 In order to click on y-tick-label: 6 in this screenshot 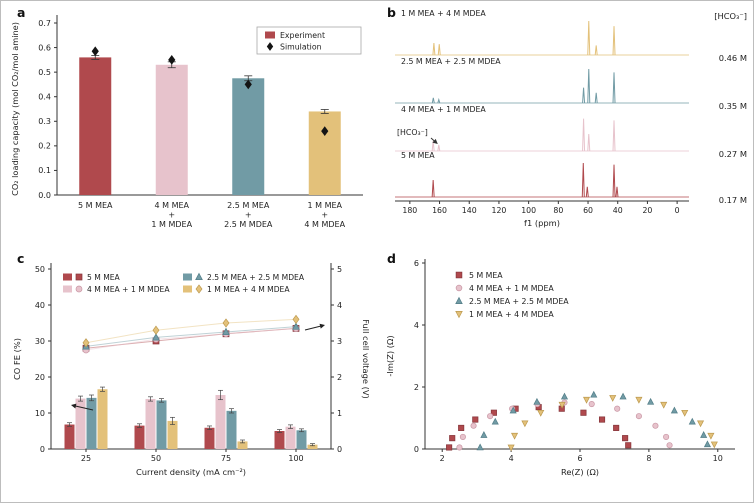, I will do `click(416, 263)`.